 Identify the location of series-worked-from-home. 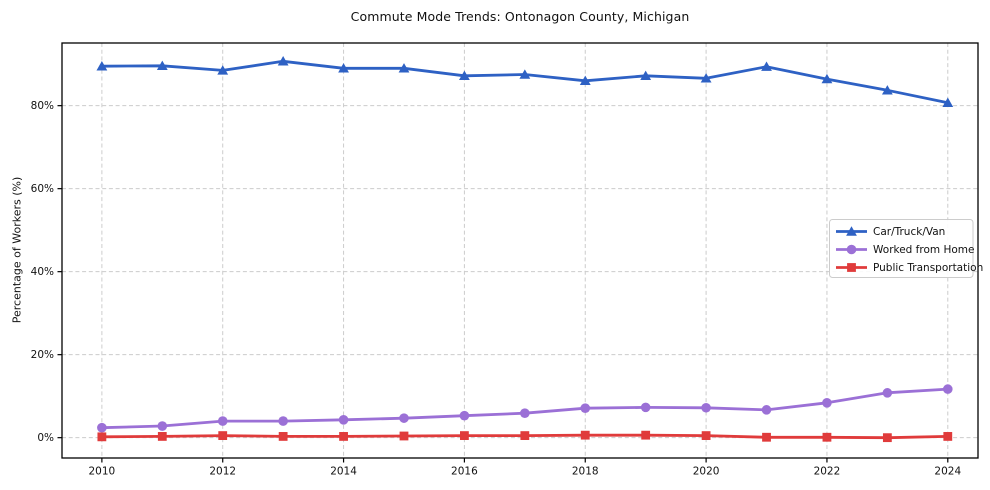
(525, 408).